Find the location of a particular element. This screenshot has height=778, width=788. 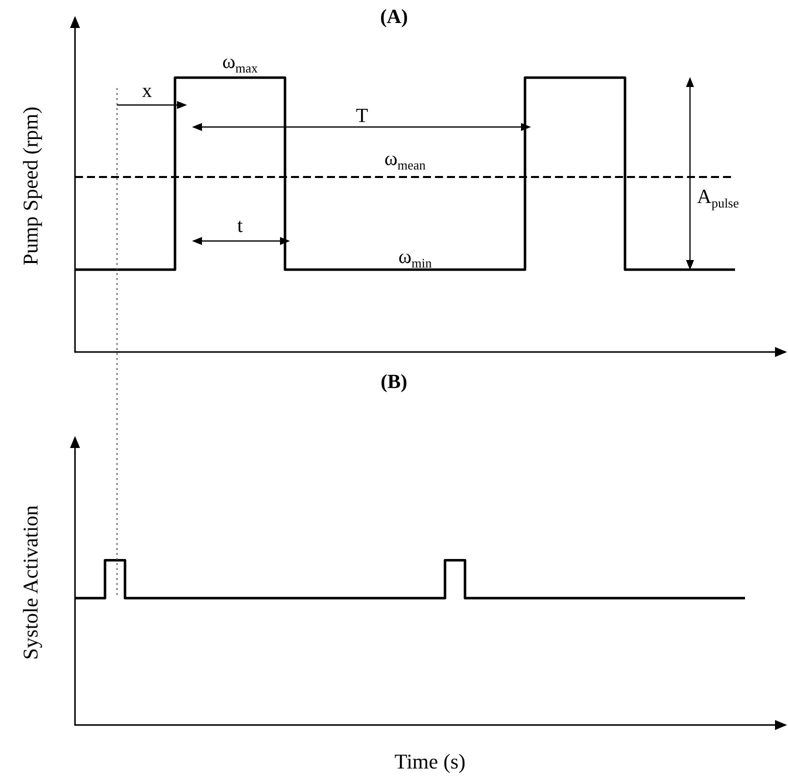

annotation: T is located at coordinates (362, 116).